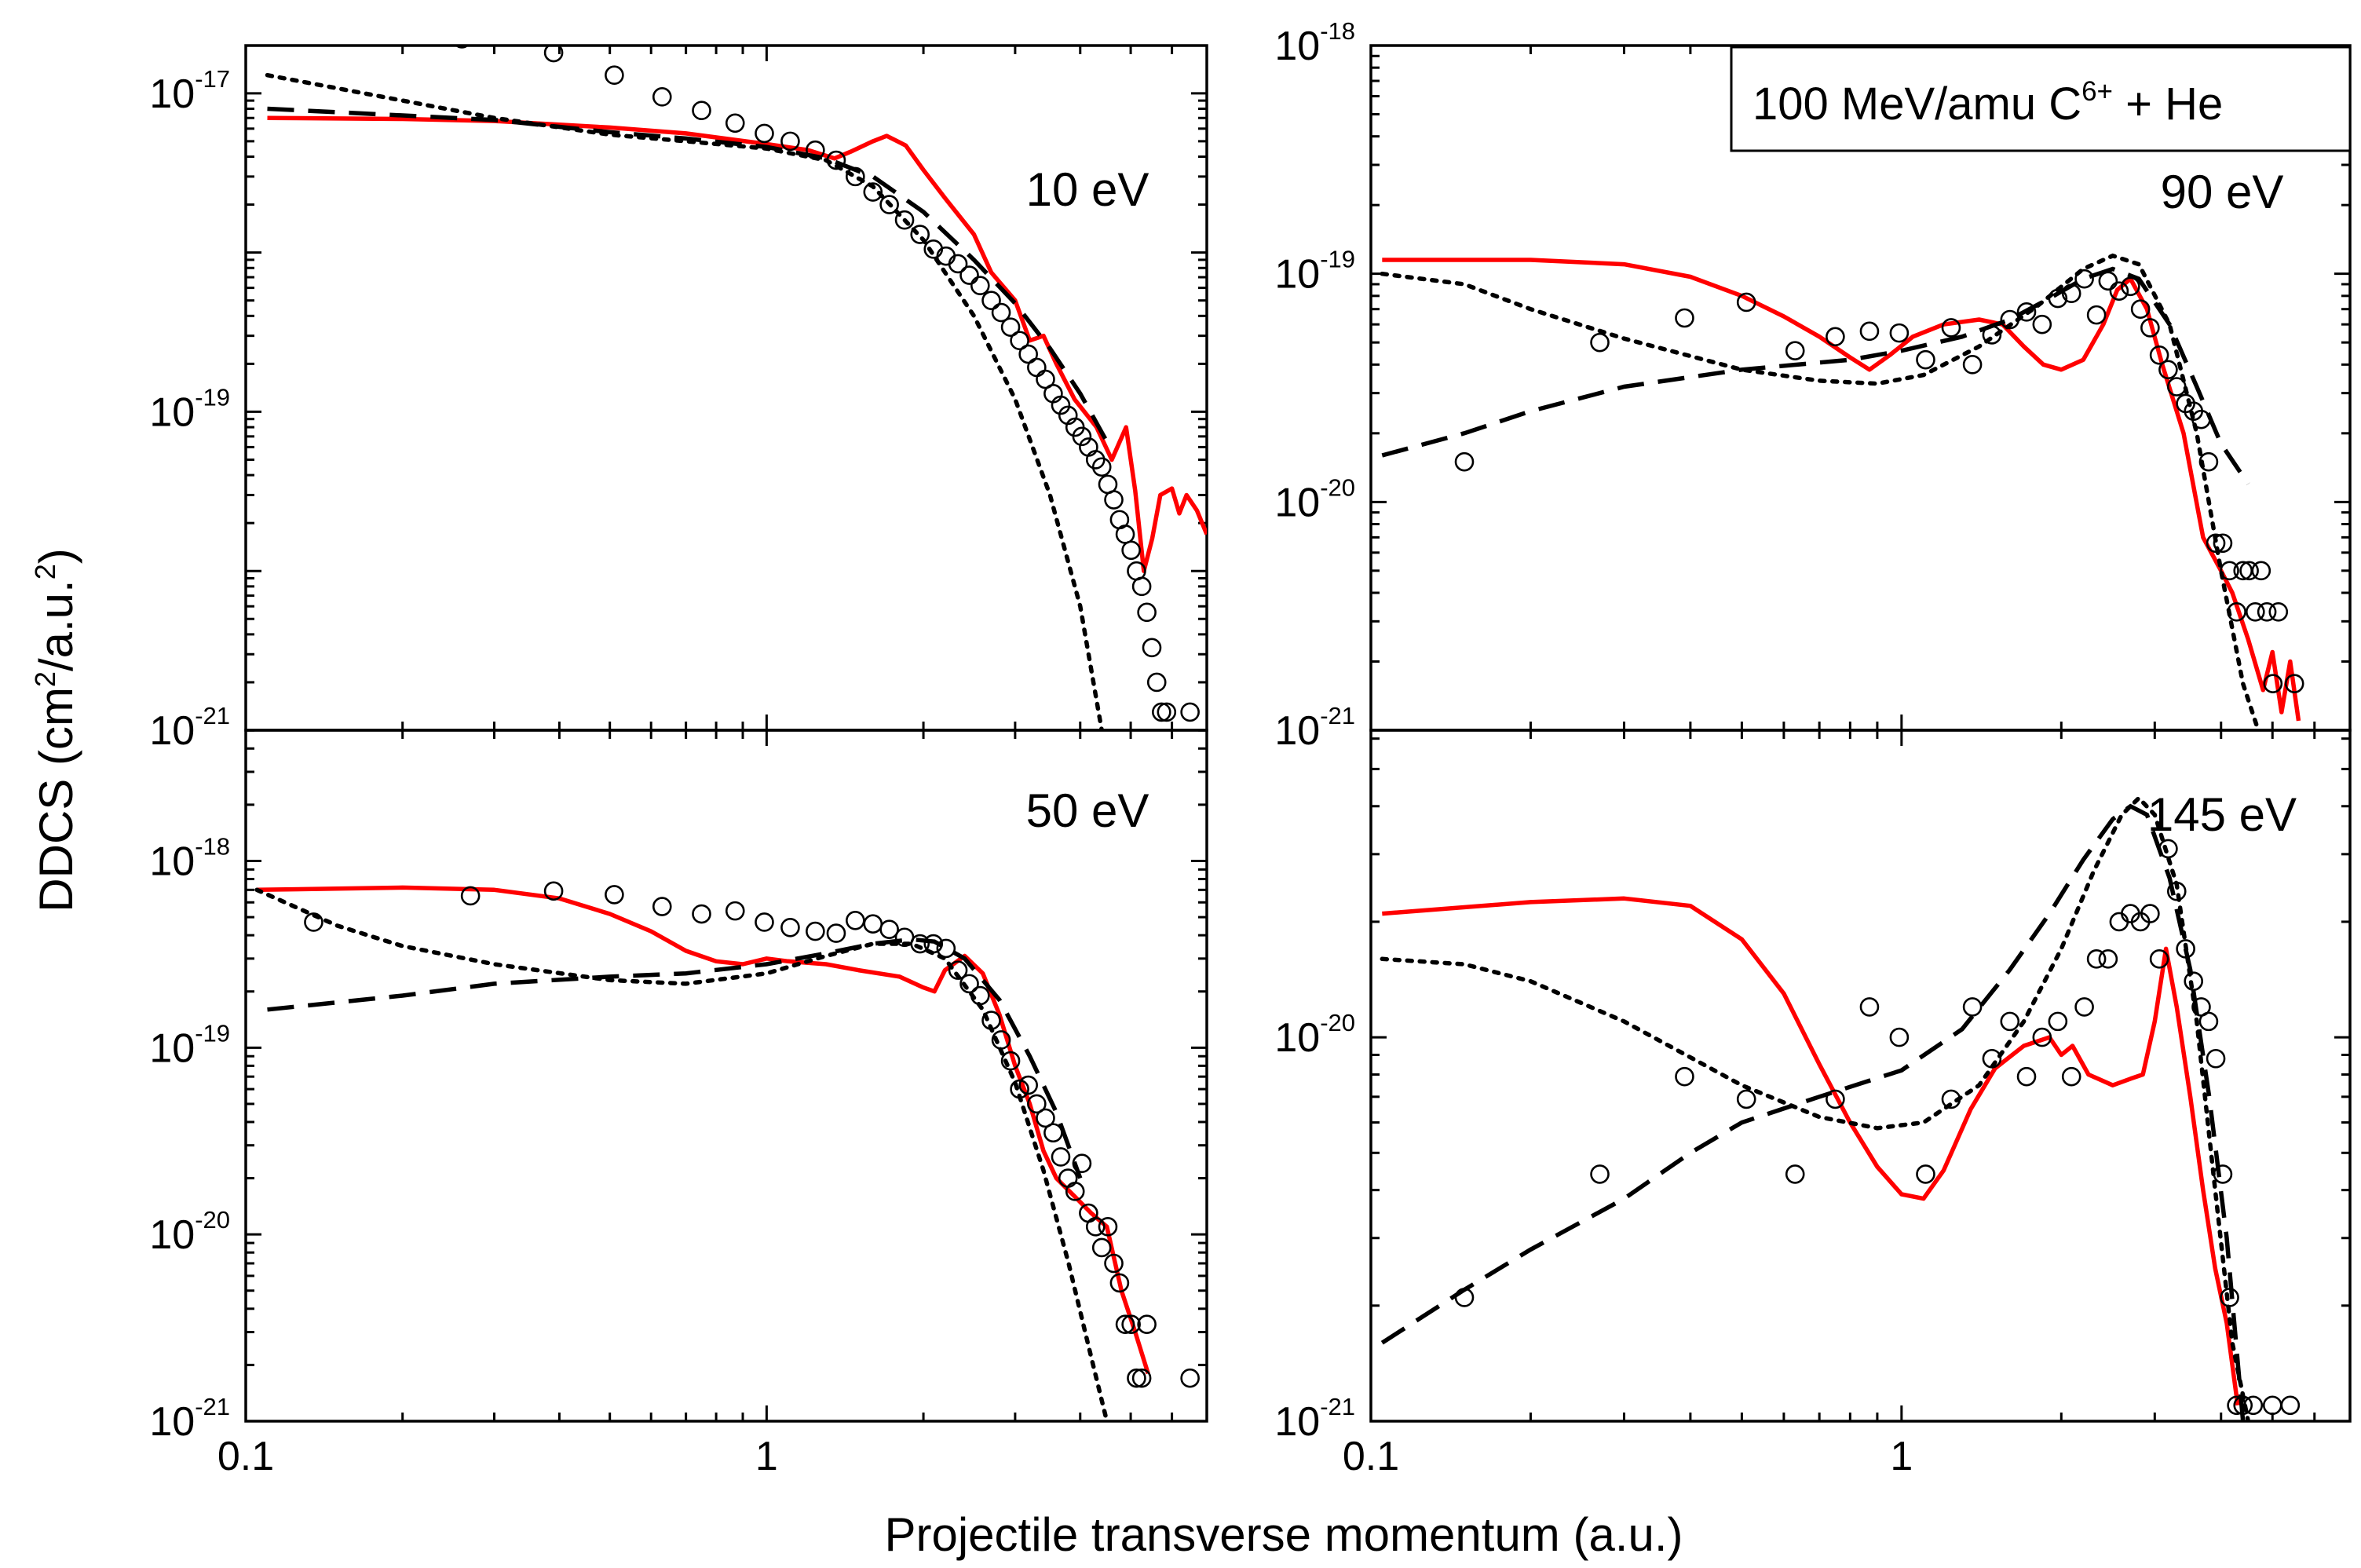 The image size is (2361, 1568). I want to click on theory-solid-line, so click(703, 1130).